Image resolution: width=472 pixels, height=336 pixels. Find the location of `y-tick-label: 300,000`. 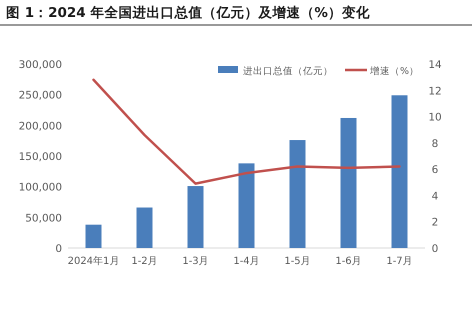

y-tick-label: 300,000 is located at coordinates (40, 65).